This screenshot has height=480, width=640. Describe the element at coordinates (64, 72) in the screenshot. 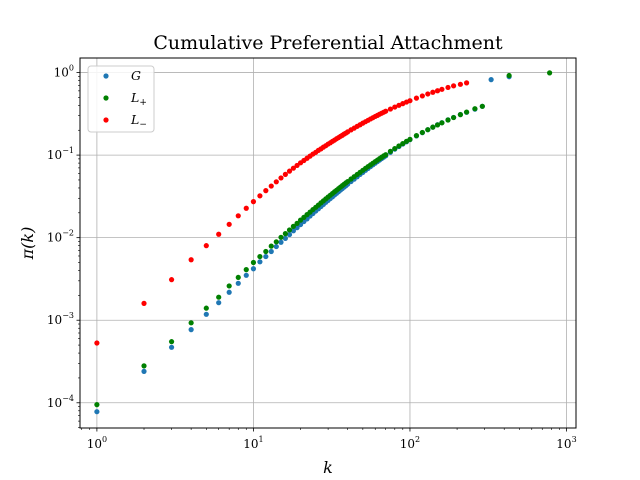

I see `y-tick-label: 10⁰` at that location.